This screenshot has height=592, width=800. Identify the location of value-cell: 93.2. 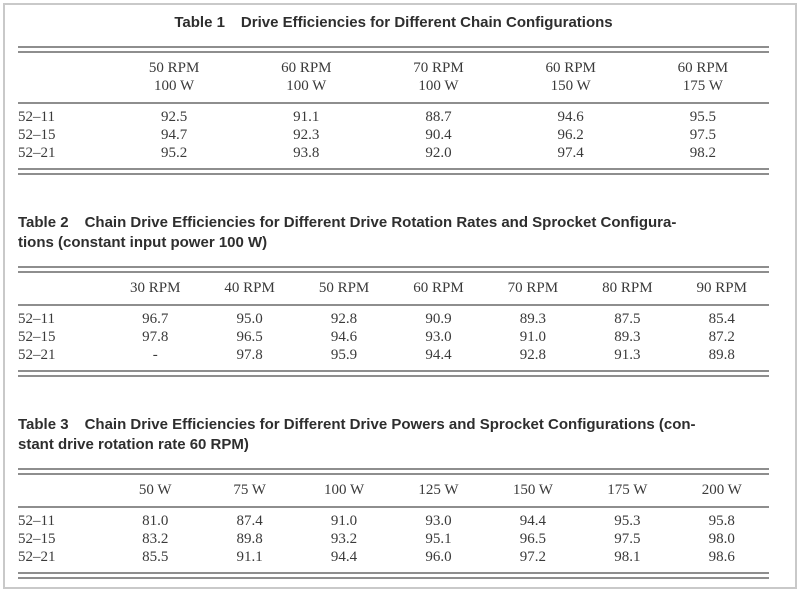
(344, 539).